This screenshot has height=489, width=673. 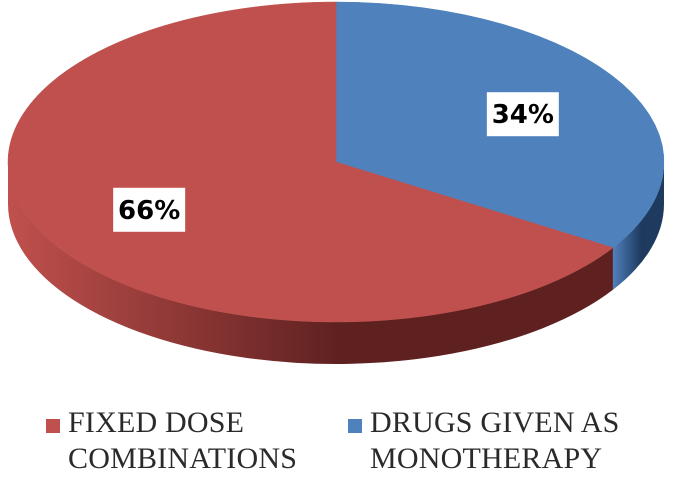 What do you see at coordinates (183, 440) in the screenshot?
I see `legend-label-fixed-dose-combinations: FIXED DOSE COMBINATIONS` at bounding box center [183, 440].